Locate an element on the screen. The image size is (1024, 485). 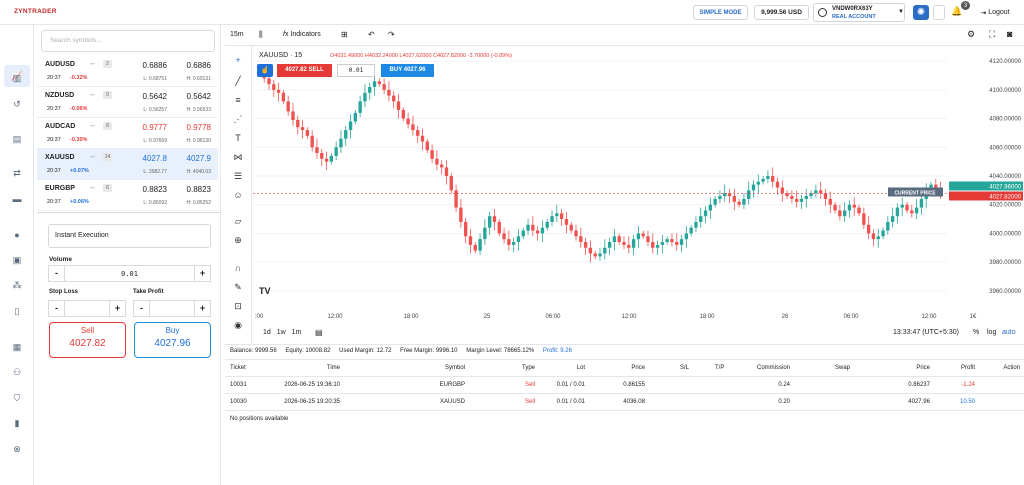
log-toggle: log is located at coordinates (992, 332).